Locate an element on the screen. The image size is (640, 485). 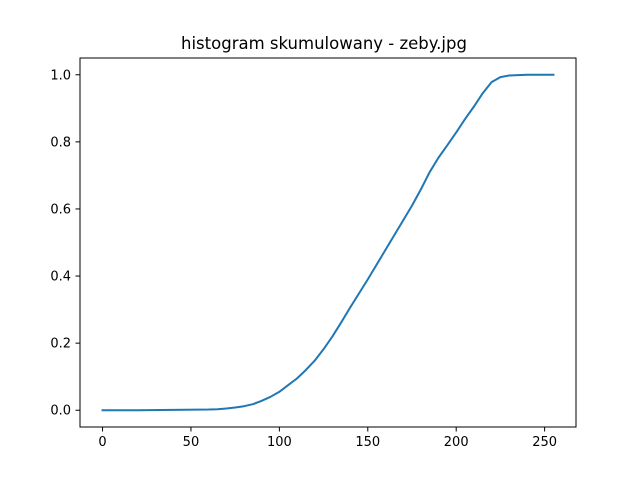
x-tick-label: 50 is located at coordinates (191, 442).